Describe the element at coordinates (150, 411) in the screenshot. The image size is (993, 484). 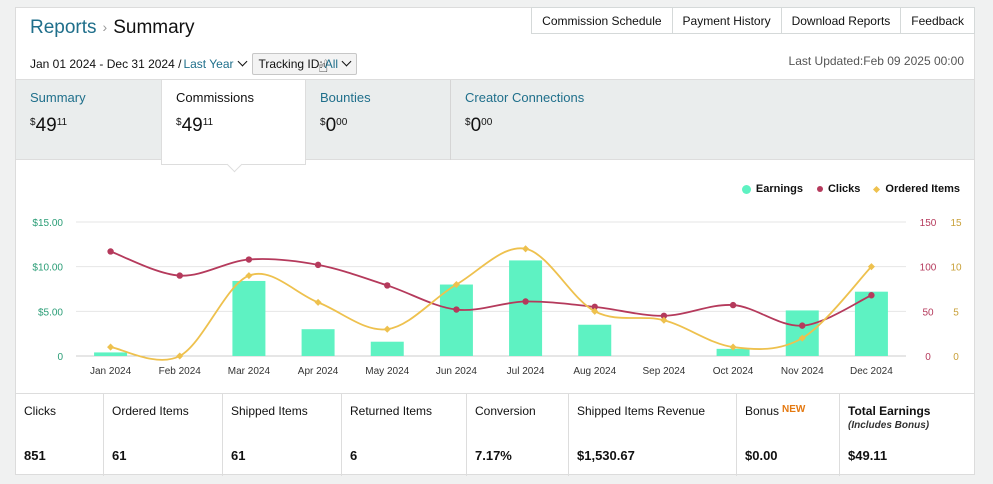
I see `stat-label: Ordered Items` at that location.